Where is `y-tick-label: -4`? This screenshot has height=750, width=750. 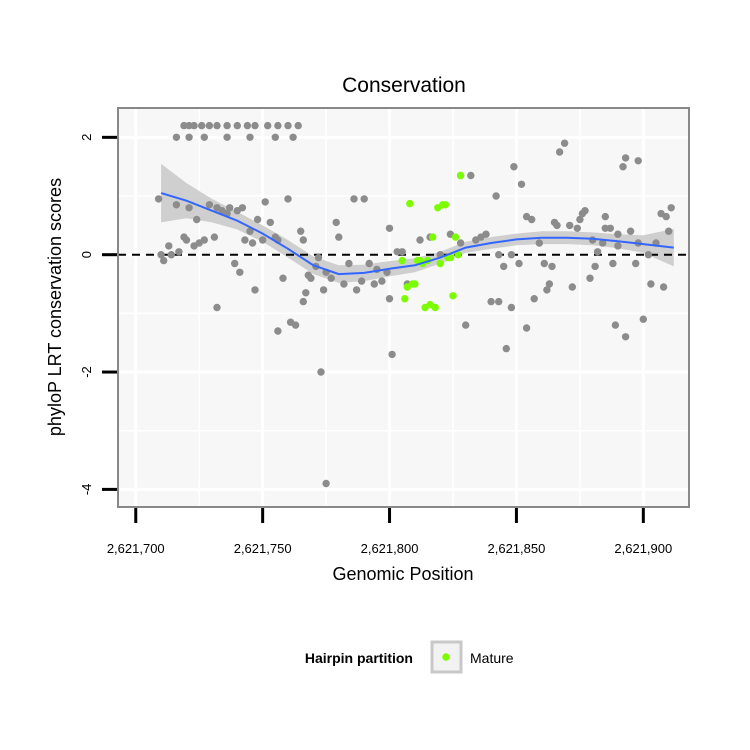 y-tick-label: -4 is located at coordinates (86, 490).